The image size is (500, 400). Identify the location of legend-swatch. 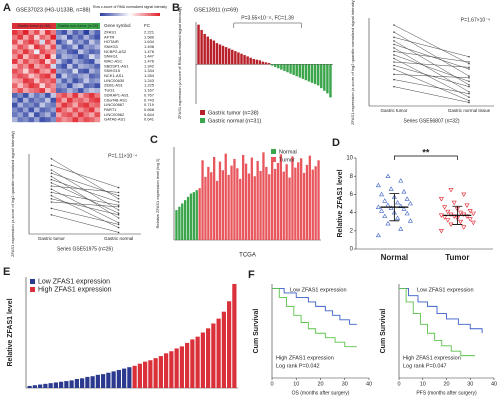
(202, 120).